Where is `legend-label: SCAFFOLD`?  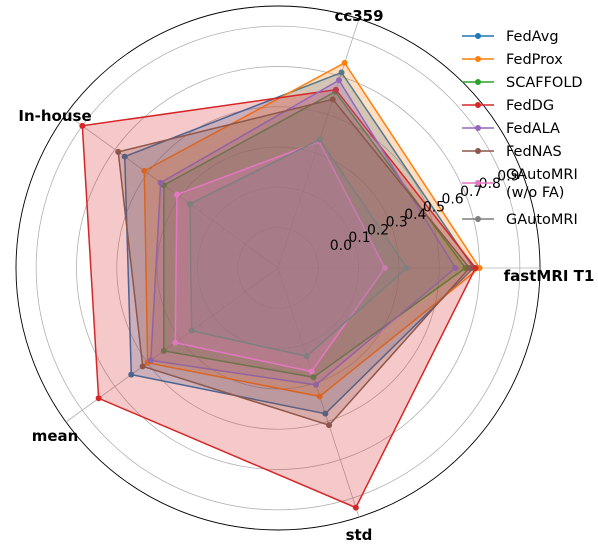 legend-label: SCAFFOLD is located at coordinates (544, 83).